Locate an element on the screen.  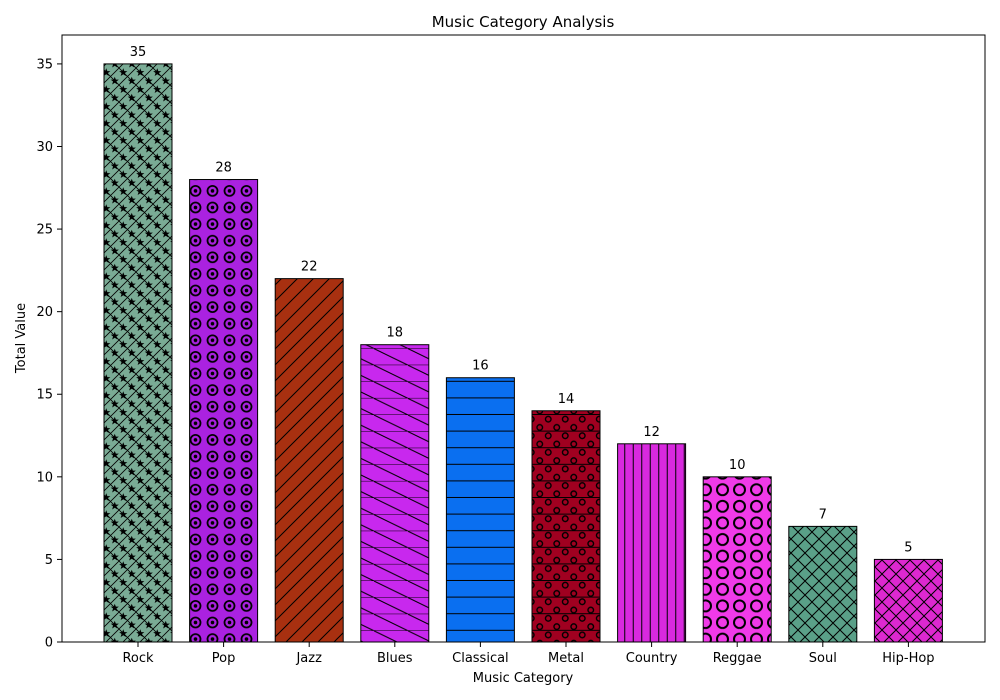
x-tick-label-reggae: Reggae is located at coordinates (737, 658).